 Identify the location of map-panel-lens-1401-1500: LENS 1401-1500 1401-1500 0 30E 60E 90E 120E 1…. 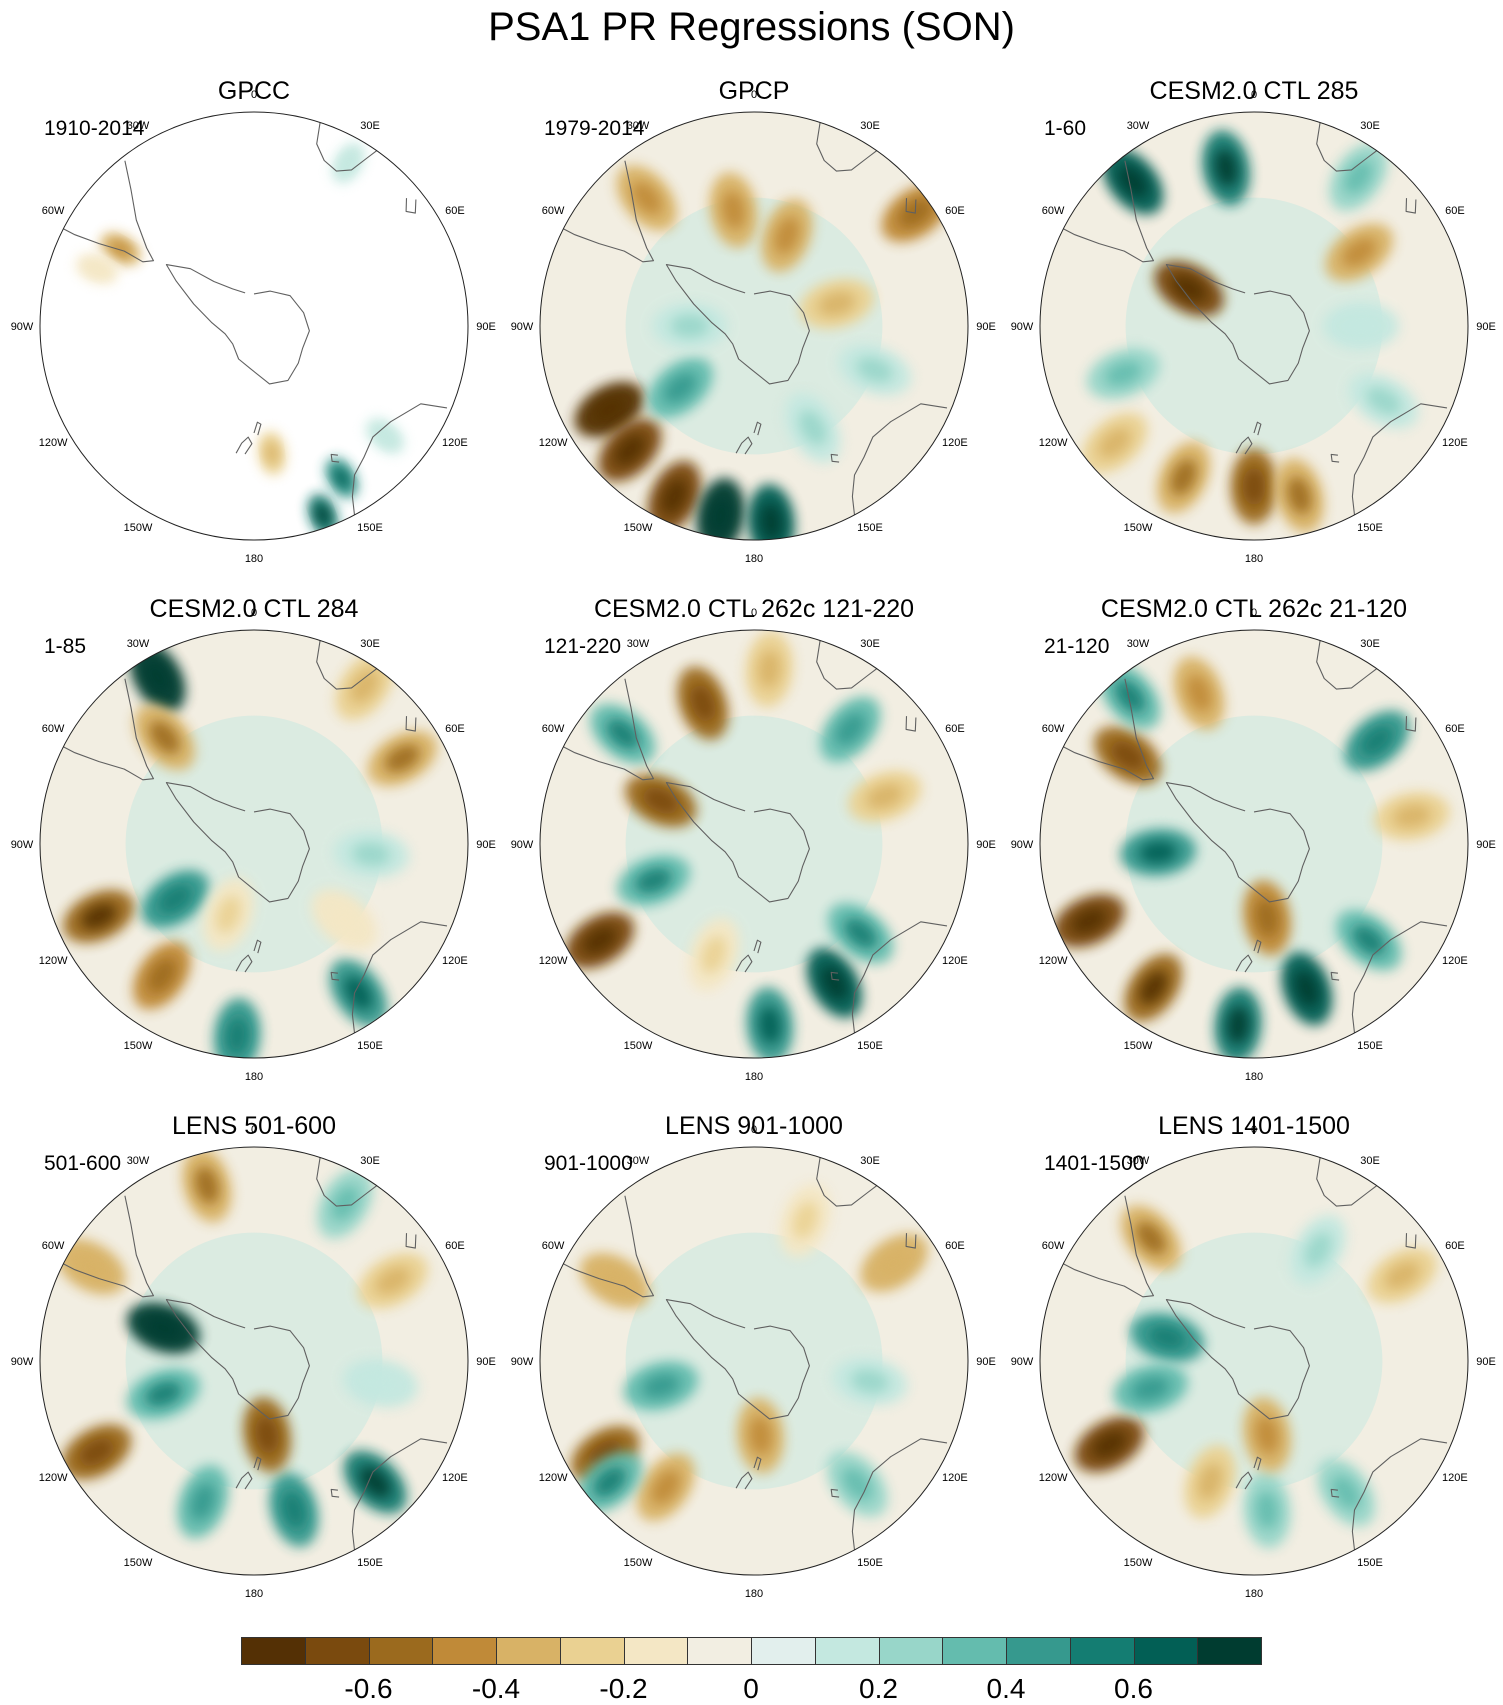
(1253, 1361).